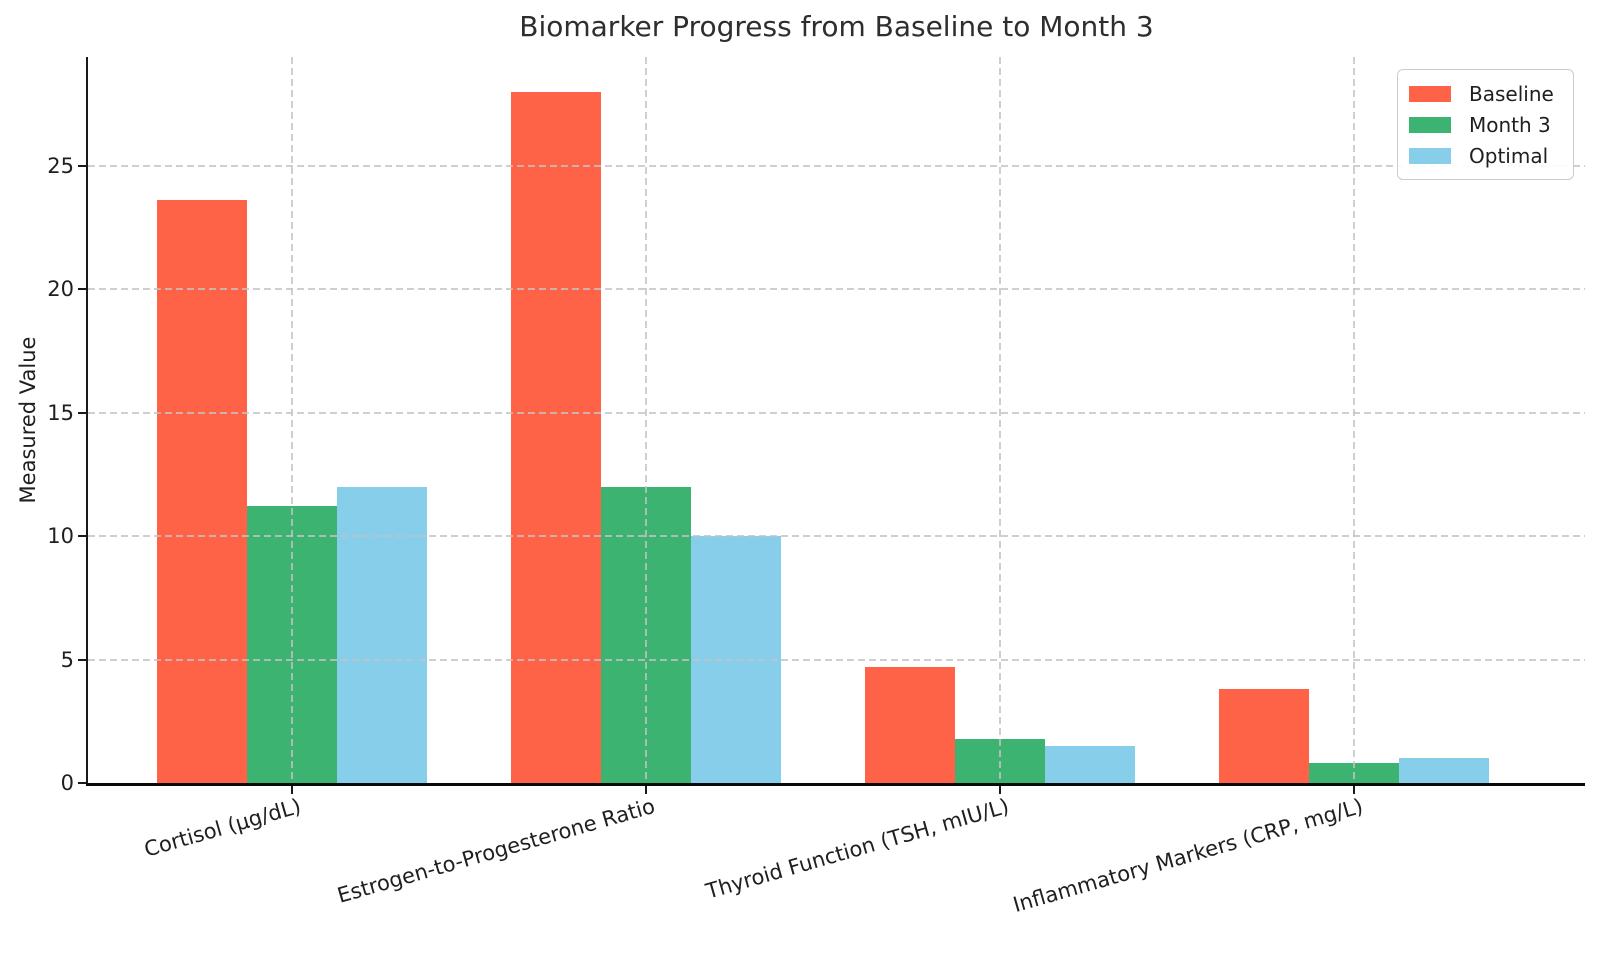 The height and width of the screenshot is (954, 1600). Describe the element at coordinates (87, 420) in the screenshot. I see `y-axis-spine` at that location.